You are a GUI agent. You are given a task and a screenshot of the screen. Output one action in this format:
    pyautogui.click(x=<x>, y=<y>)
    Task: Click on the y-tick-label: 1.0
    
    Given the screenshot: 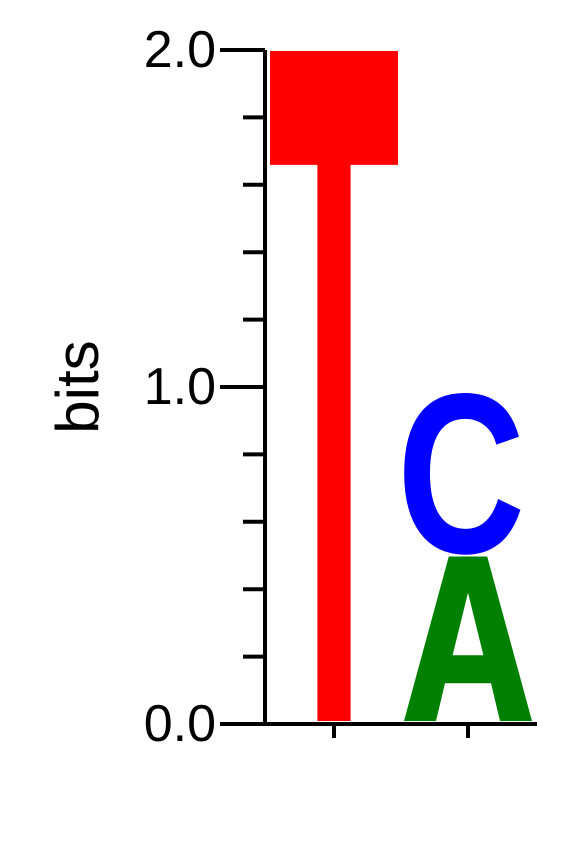 What is the action you would take?
    pyautogui.click(x=180, y=387)
    